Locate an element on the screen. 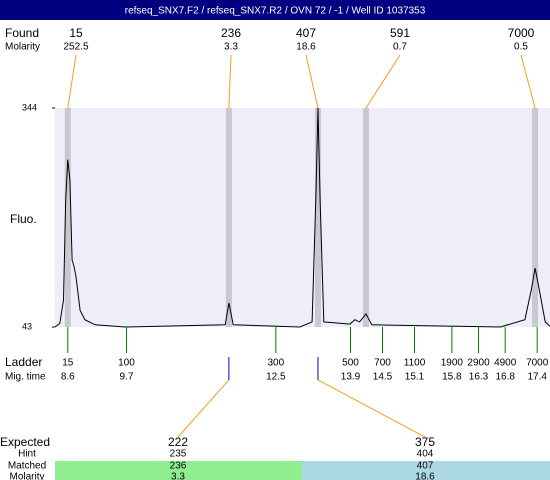  ladder-time: 13.9 is located at coordinates (351, 377).